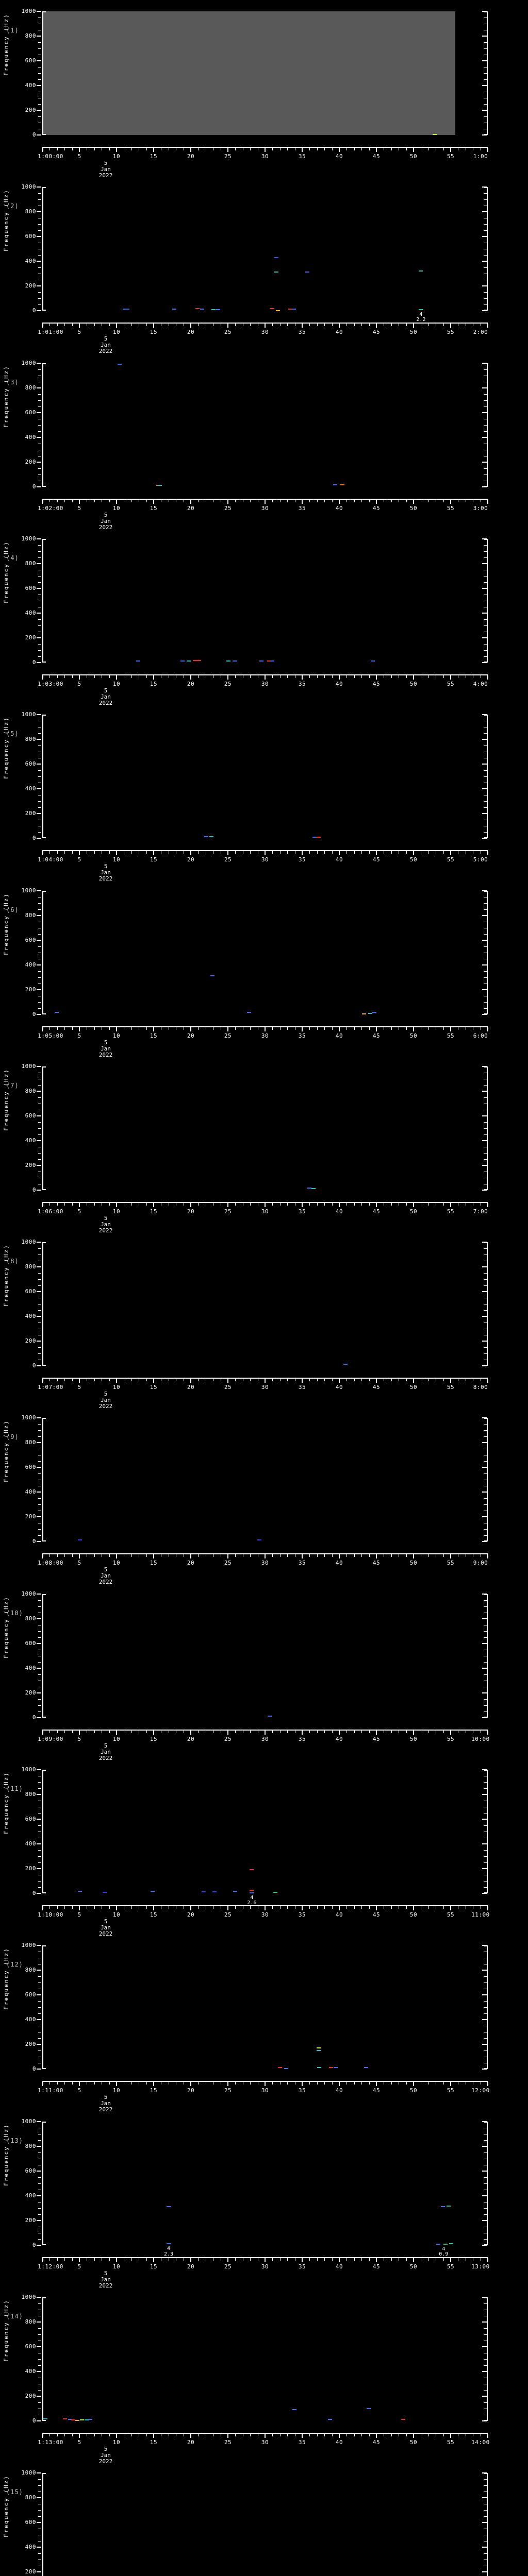 Image resolution: width=528 pixels, height=2576 pixels. Describe the element at coordinates (42, 1555) in the screenshot. I see `x-axis-cap-start` at that location.